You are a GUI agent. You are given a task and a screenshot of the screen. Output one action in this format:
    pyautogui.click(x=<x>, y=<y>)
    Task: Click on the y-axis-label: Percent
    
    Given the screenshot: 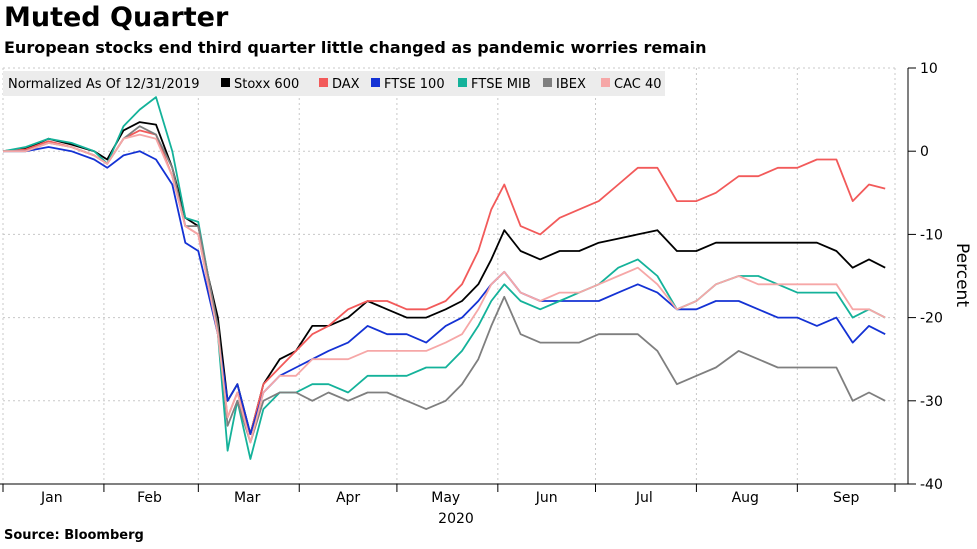 What is the action you would take?
    pyautogui.click(x=962, y=275)
    